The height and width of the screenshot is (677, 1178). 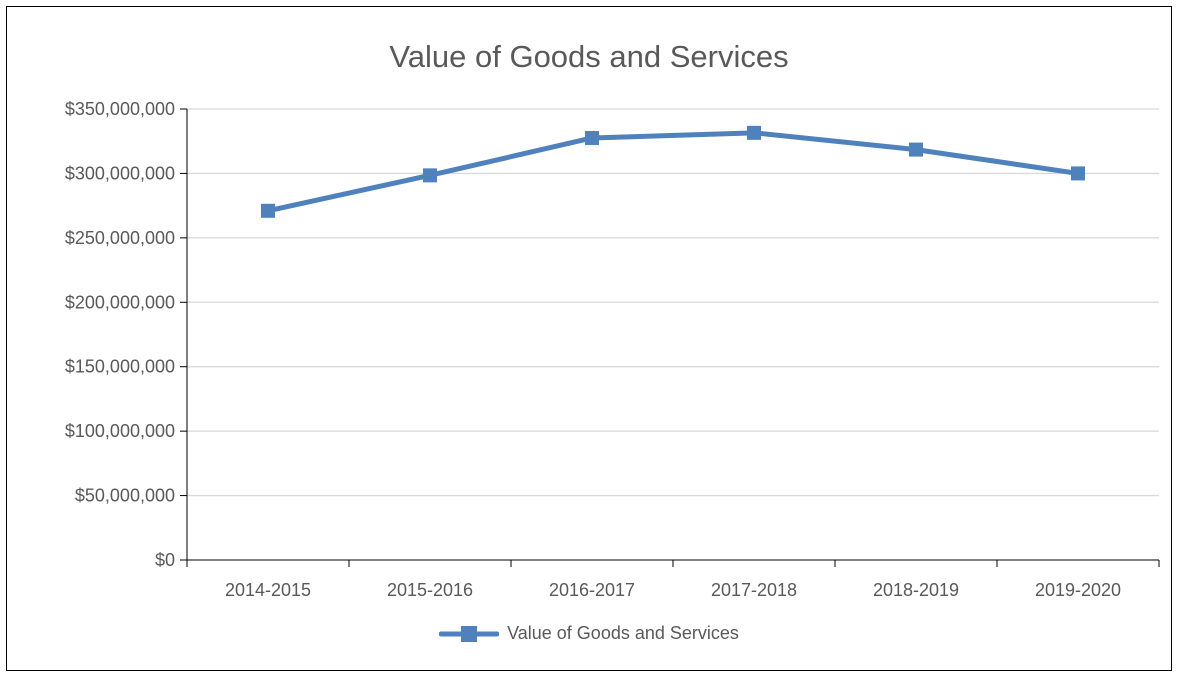 I want to click on legend-label: Value of Goods and Services, so click(x=623, y=633).